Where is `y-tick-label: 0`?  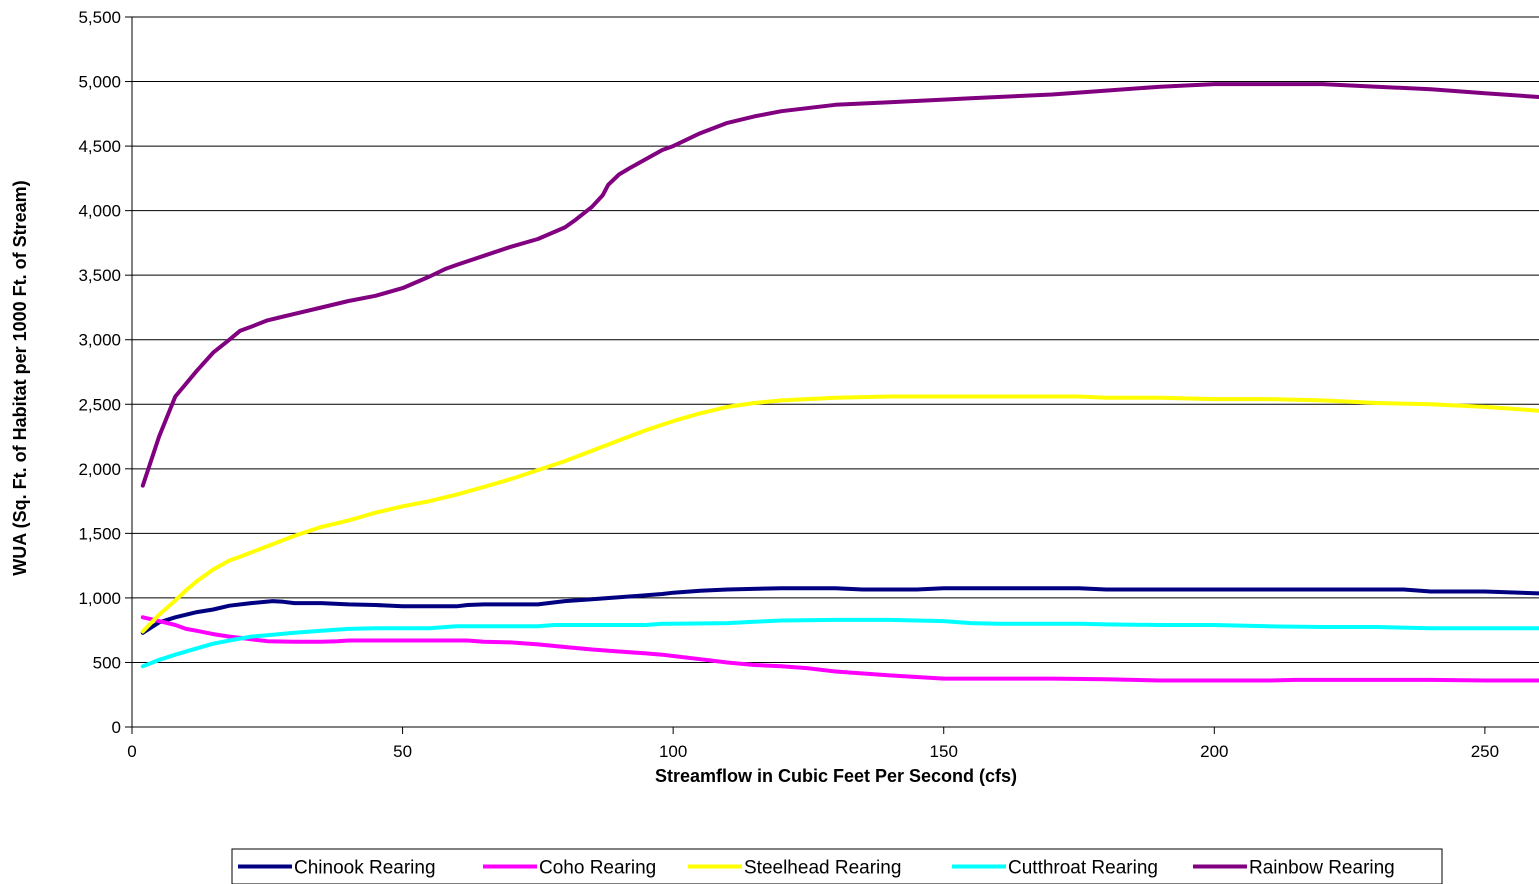 y-tick-label: 0 is located at coordinates (116, 727).